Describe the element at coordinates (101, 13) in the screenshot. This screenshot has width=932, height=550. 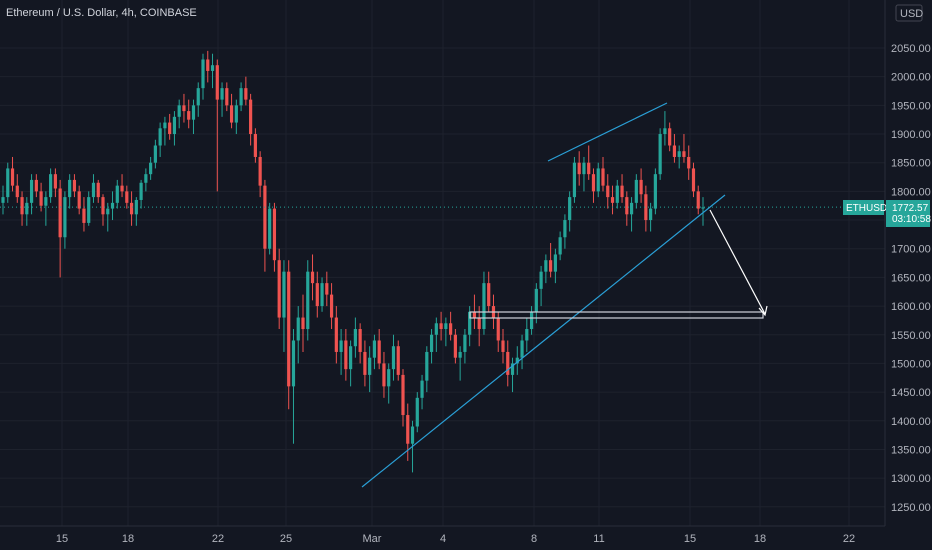
I see `chart-title: Ethereum / U.S. Dollar, 4h, COINBASE` at that location.